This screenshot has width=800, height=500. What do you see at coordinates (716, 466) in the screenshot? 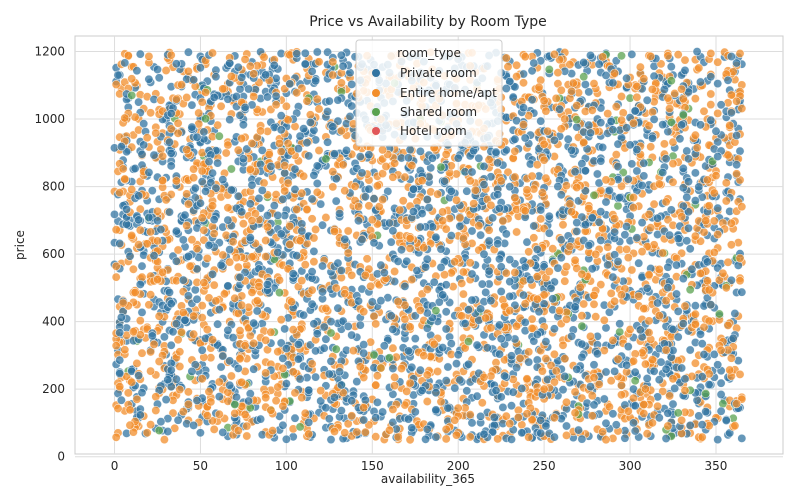
I see `x-tick-label: 350` at bounding box center [716, 466].